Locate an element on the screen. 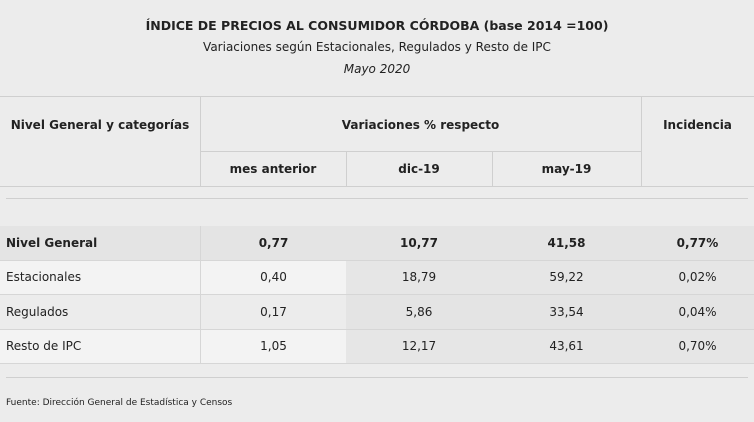  sub-header: dic-19 is located at coordinates (419, 169).